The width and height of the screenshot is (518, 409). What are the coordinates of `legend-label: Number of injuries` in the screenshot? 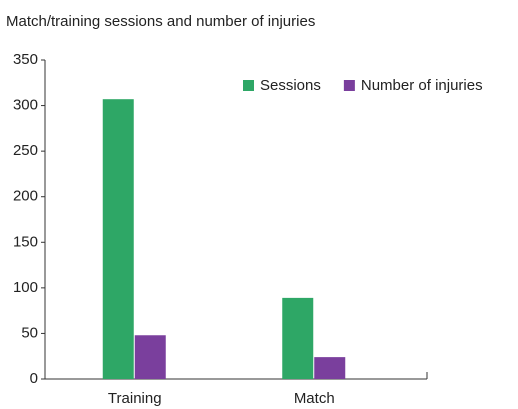 It's located at (422, 85).